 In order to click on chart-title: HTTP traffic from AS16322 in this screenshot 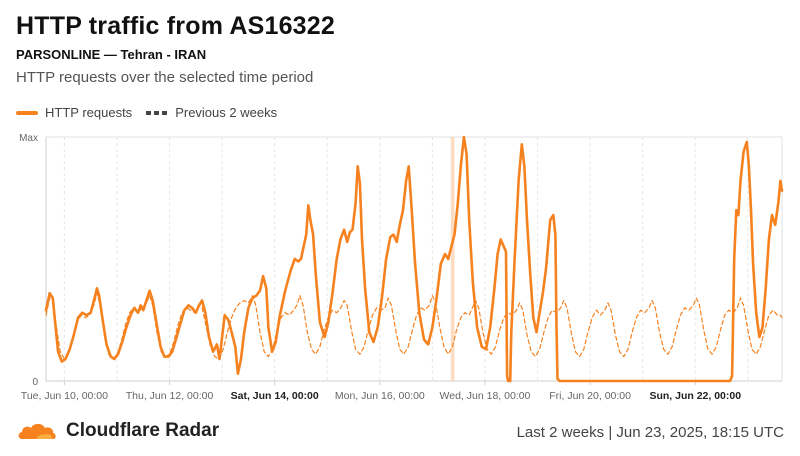, I will do `click(175, 26)`.